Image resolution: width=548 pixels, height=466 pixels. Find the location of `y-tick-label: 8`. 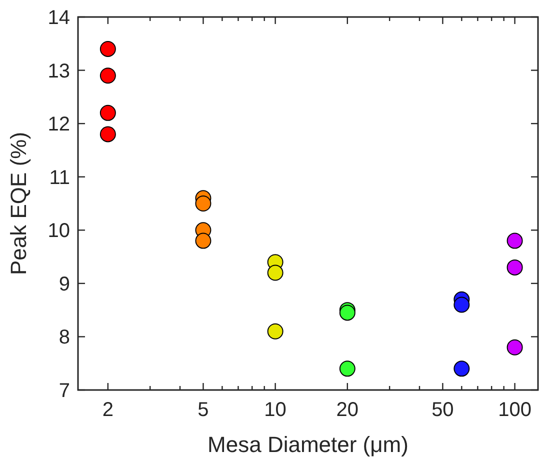

y-tick-label: 8 is located at coordinates (64, 337).